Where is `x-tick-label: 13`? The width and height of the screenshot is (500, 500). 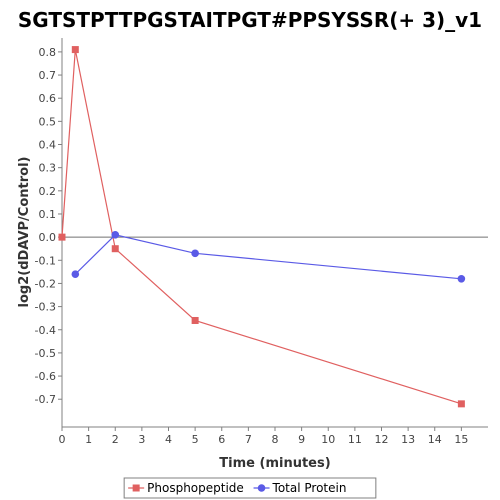
x-tick-label: 13 is located at coordinates (408, 439).